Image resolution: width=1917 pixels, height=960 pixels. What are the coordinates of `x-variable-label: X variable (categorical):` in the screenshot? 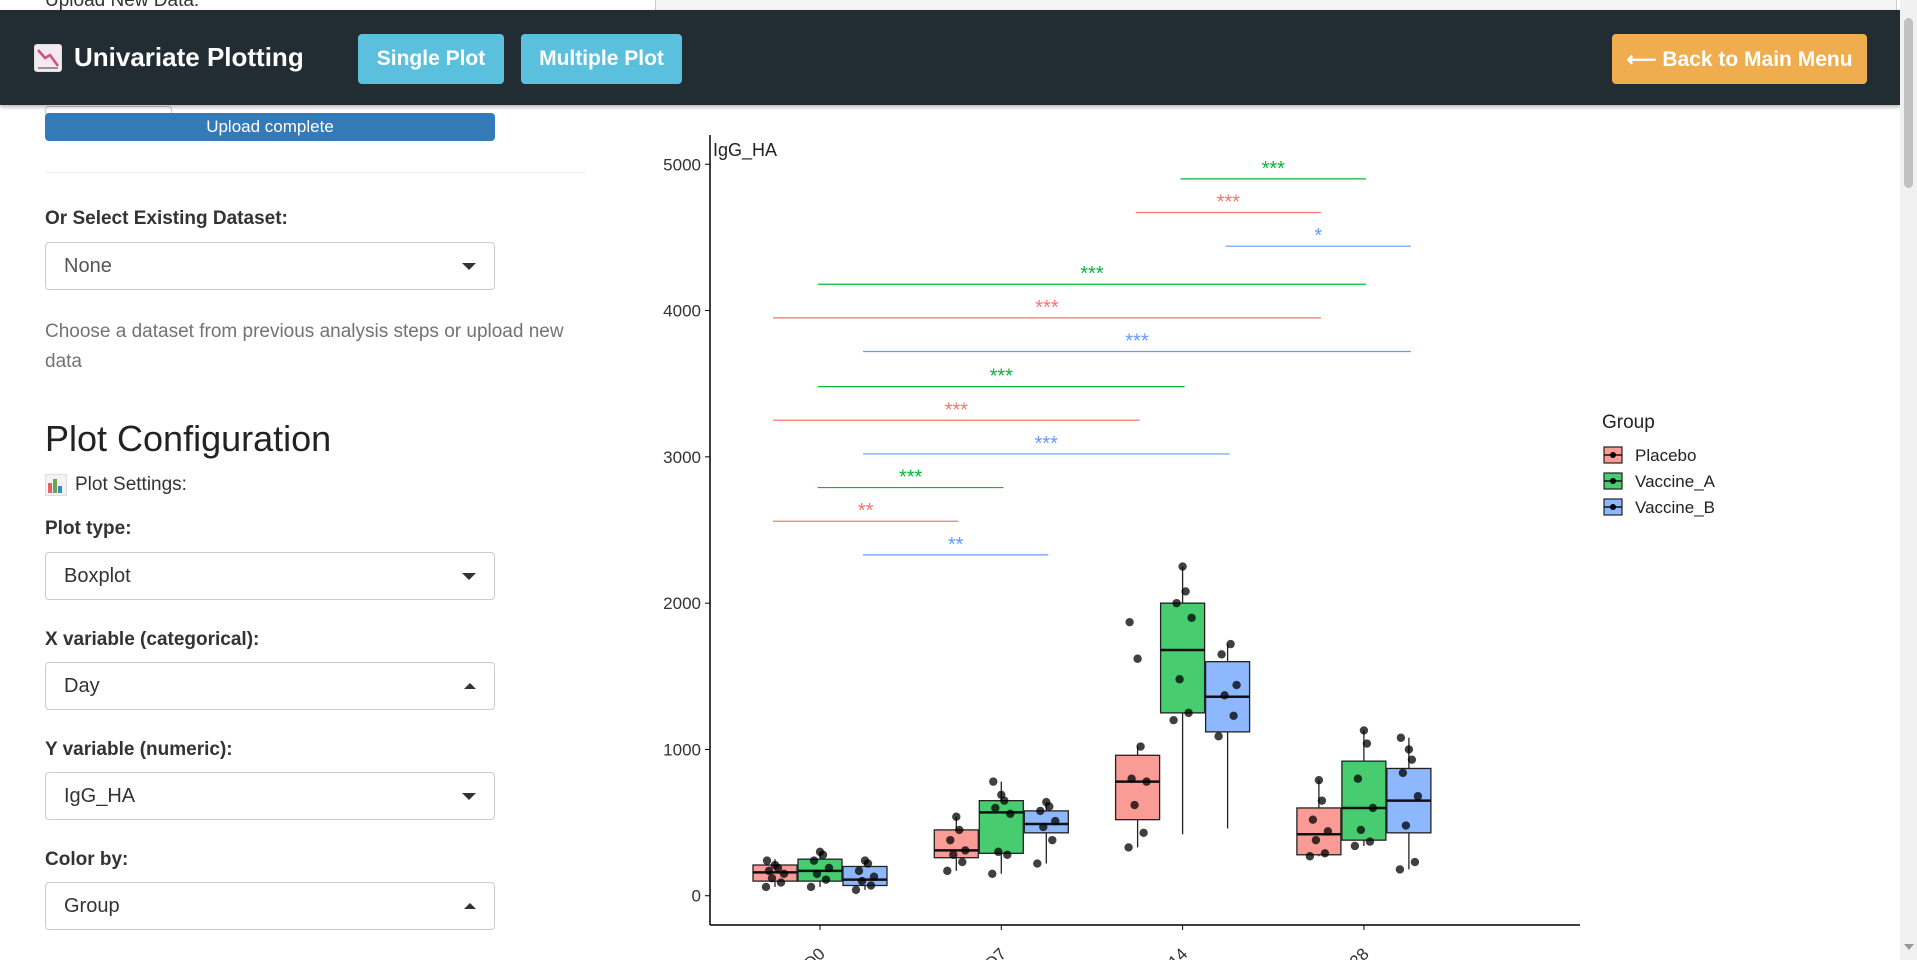 It's located at (152, 639).